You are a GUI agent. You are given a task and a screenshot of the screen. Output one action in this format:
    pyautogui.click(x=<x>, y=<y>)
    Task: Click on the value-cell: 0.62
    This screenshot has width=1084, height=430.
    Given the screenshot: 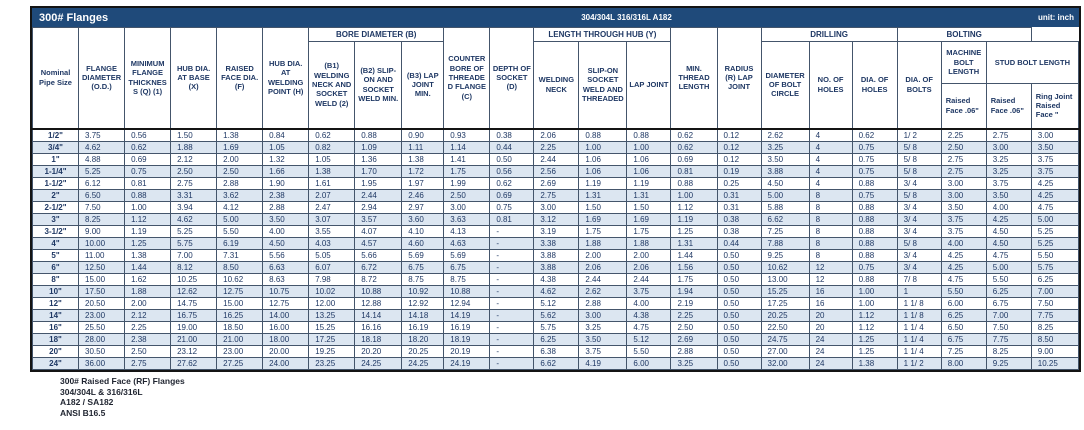 What is the action you would take?
    pyautogui.click(x=512, y=183)
    